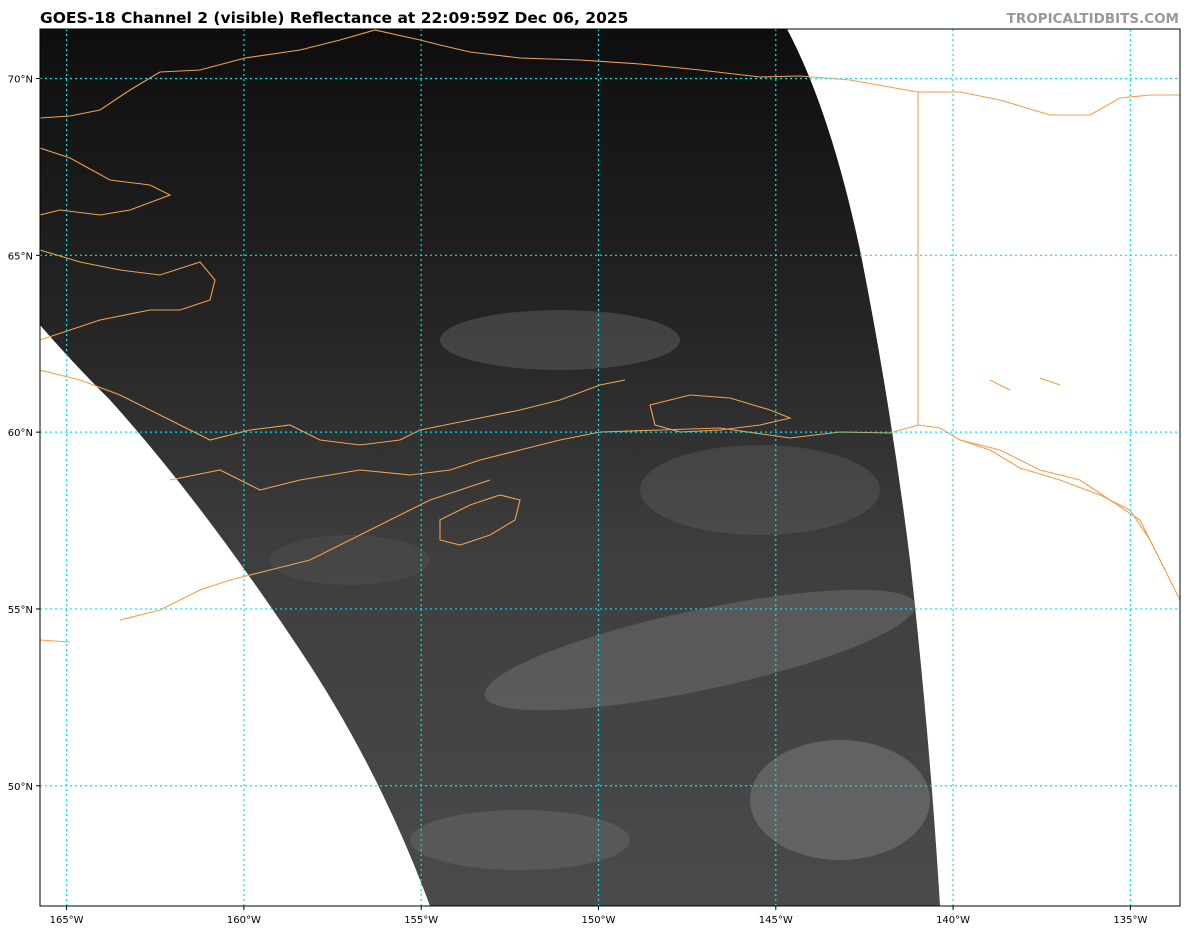  Describe the element at coordinates (244, 920) in the screenshot. I see `lon-tick-label: 160°W` at that location.